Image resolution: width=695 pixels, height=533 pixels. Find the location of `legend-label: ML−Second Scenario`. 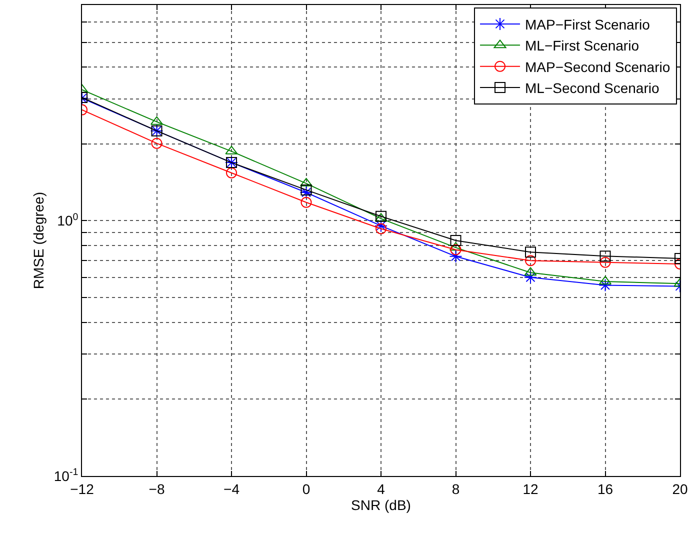

legend-label: ML−Second Scenario is located at coordinates (592, 88).